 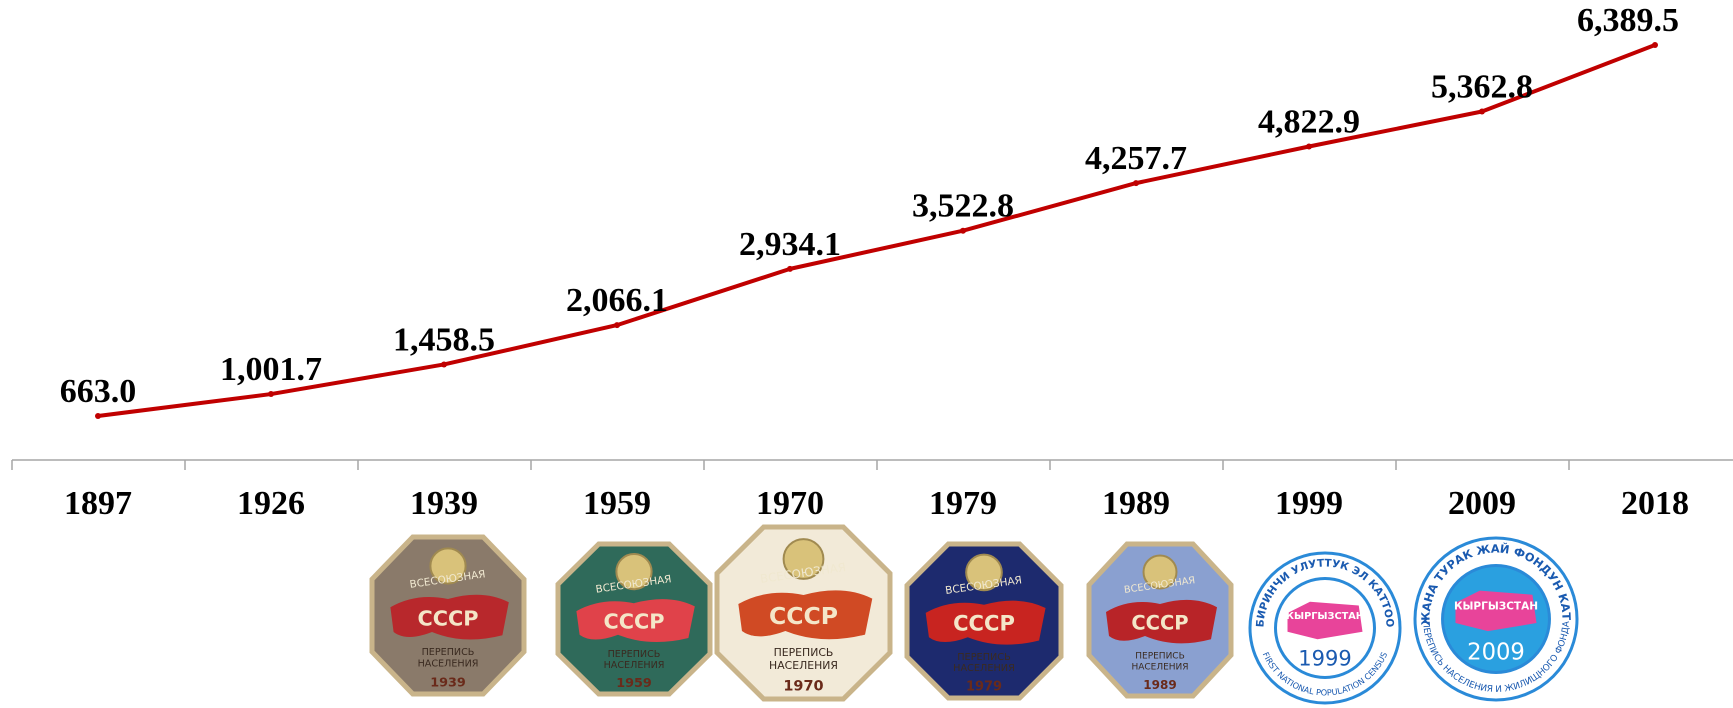 What do you see at coordinates (963, 206) in the screenshot?
I see `data-label: 3,522.8` at bounding box center [963, 206].